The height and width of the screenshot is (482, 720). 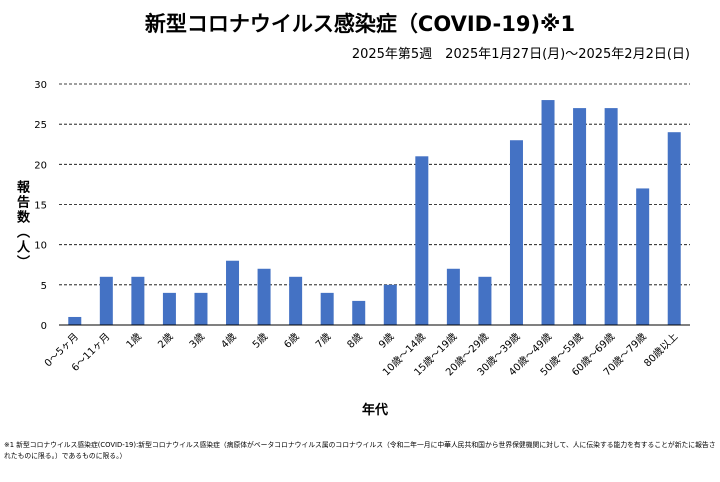 I want to click on y-tick-label: 15, so click(x=40, y=206).